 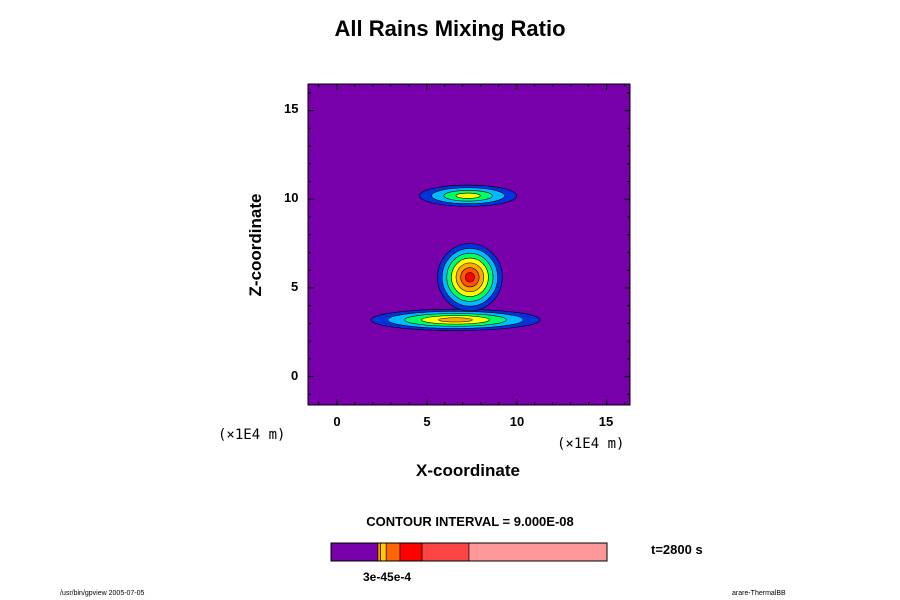 I want to click on colorbar-tick-label: 3e-45e-4, so click(x=387, y=577).